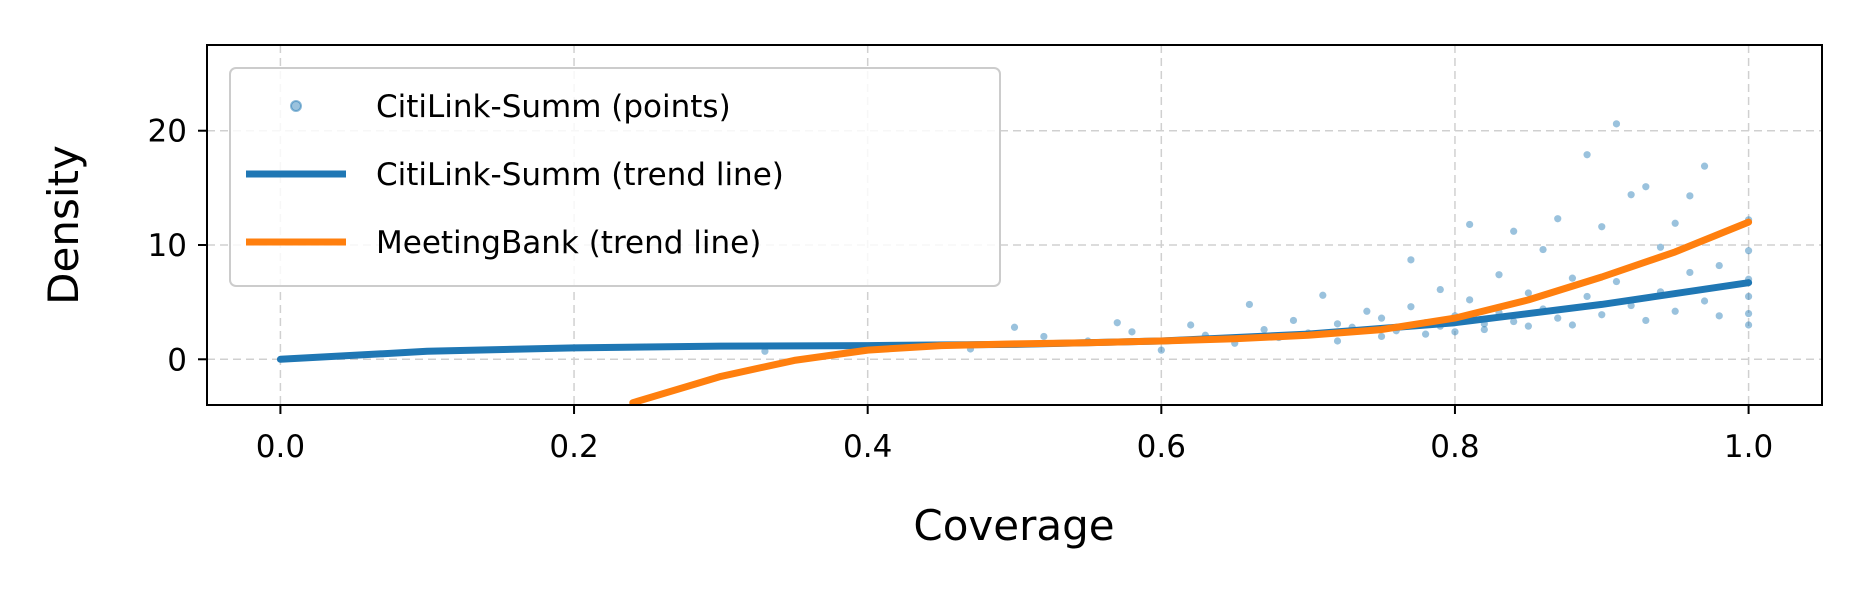  I want to click on legend-label: CitiLink-Summ (trend line), so click(580, 175).